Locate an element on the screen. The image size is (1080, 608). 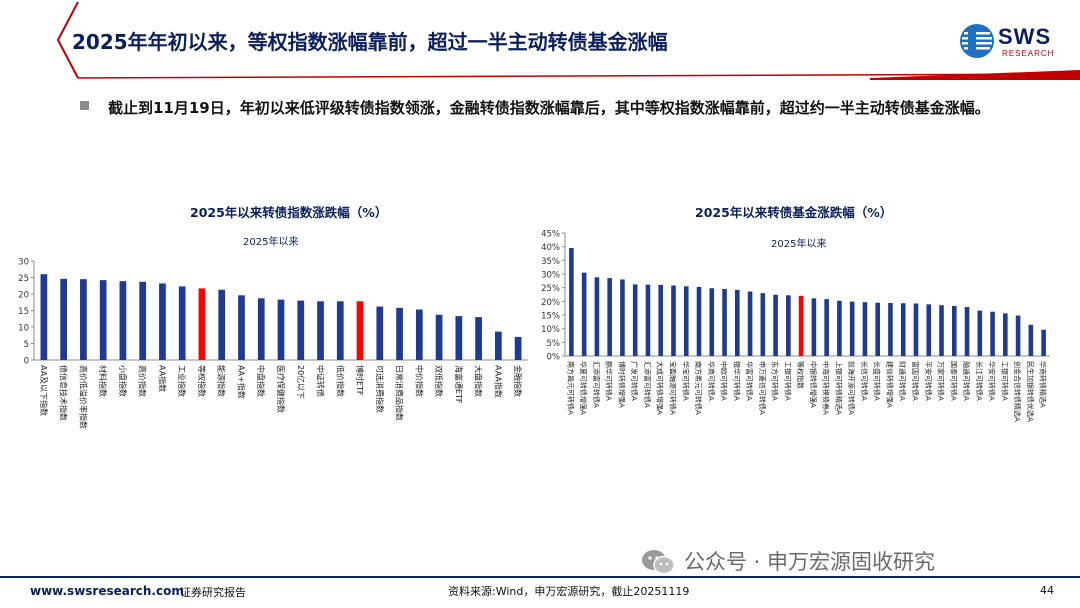
x-category-label: 高价指数 is located at coordinates (143, 381).